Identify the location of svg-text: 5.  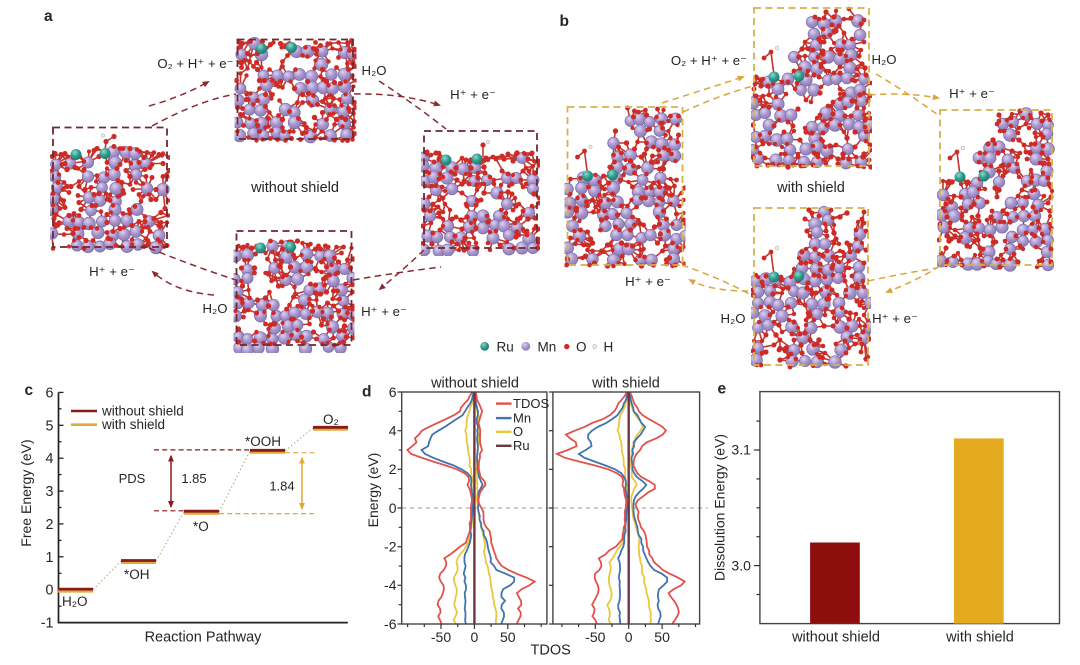
(50, 426).